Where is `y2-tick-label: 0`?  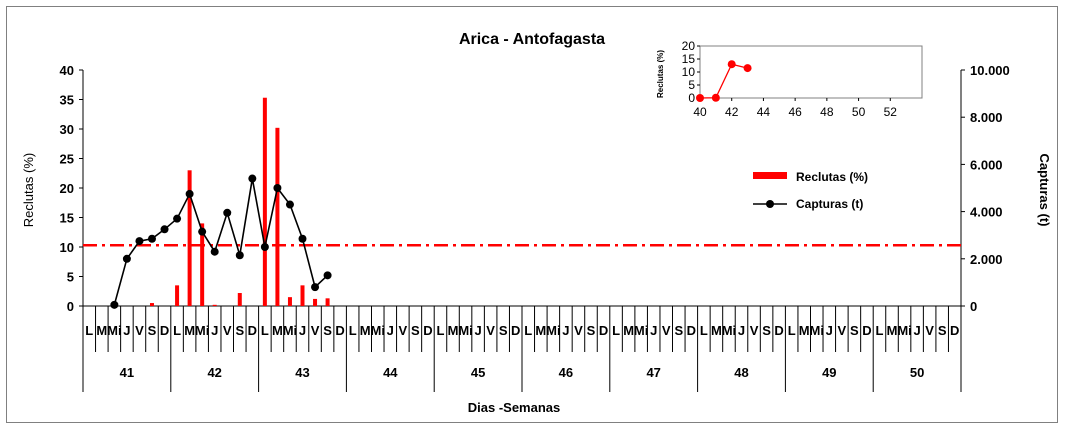
y2-tick-label: 0 is located at coordinates (973, 306).